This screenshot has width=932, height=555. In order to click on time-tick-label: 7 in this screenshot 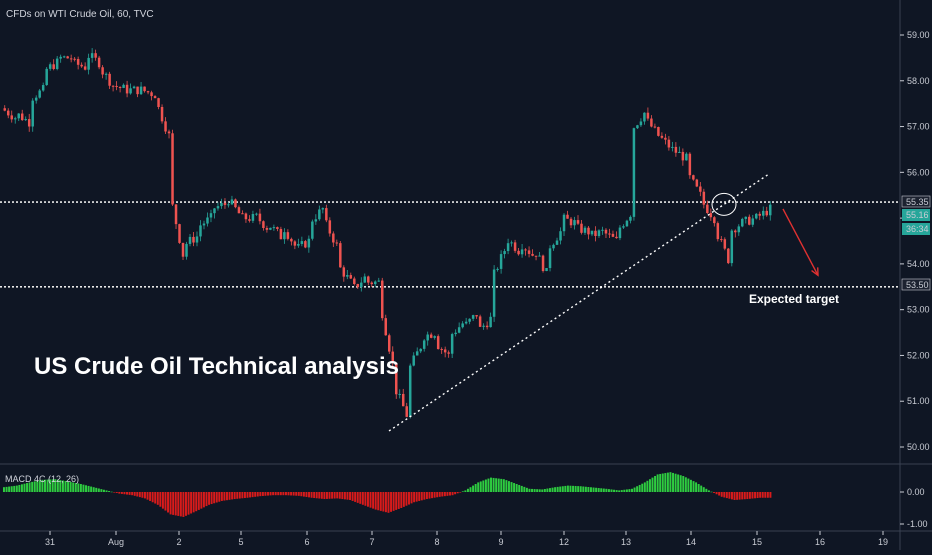, I will do `click(371, 542)`.